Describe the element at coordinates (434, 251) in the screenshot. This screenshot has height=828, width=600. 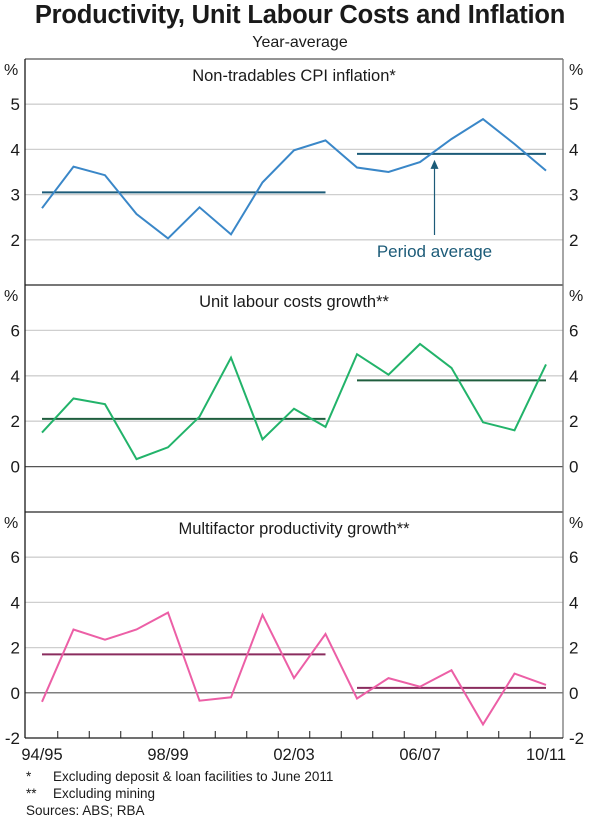
I see `annotation-label: Period average` at that location.